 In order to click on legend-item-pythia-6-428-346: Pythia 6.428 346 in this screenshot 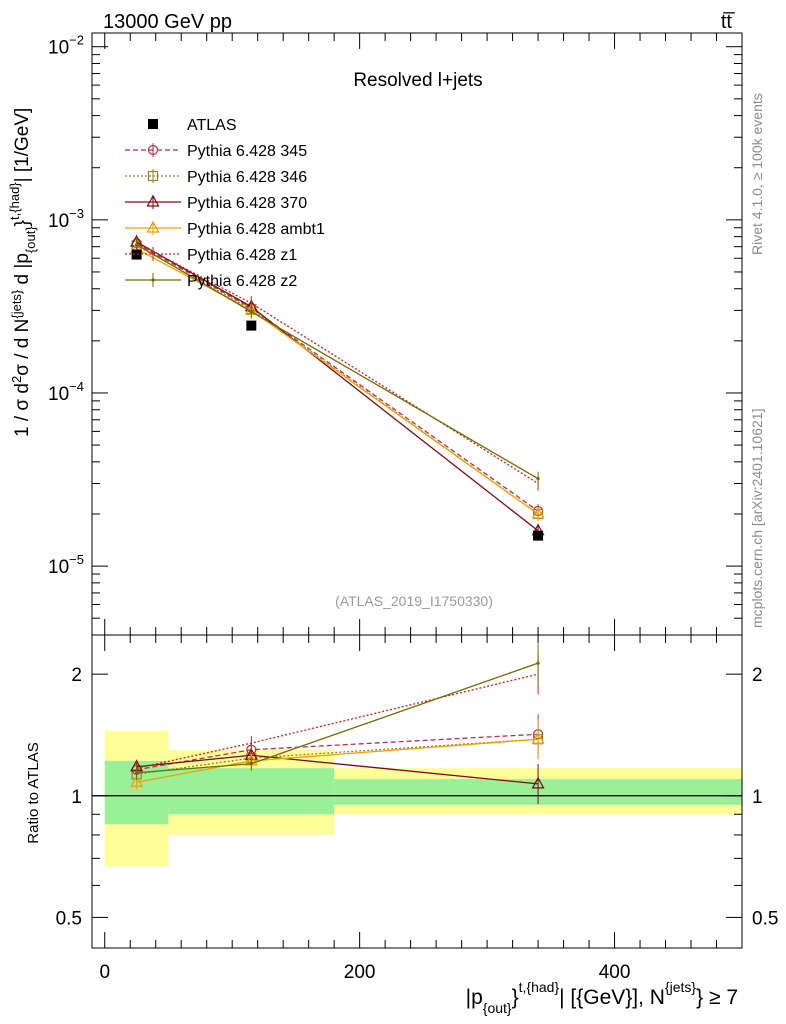, I will do `click(216, 177)`.